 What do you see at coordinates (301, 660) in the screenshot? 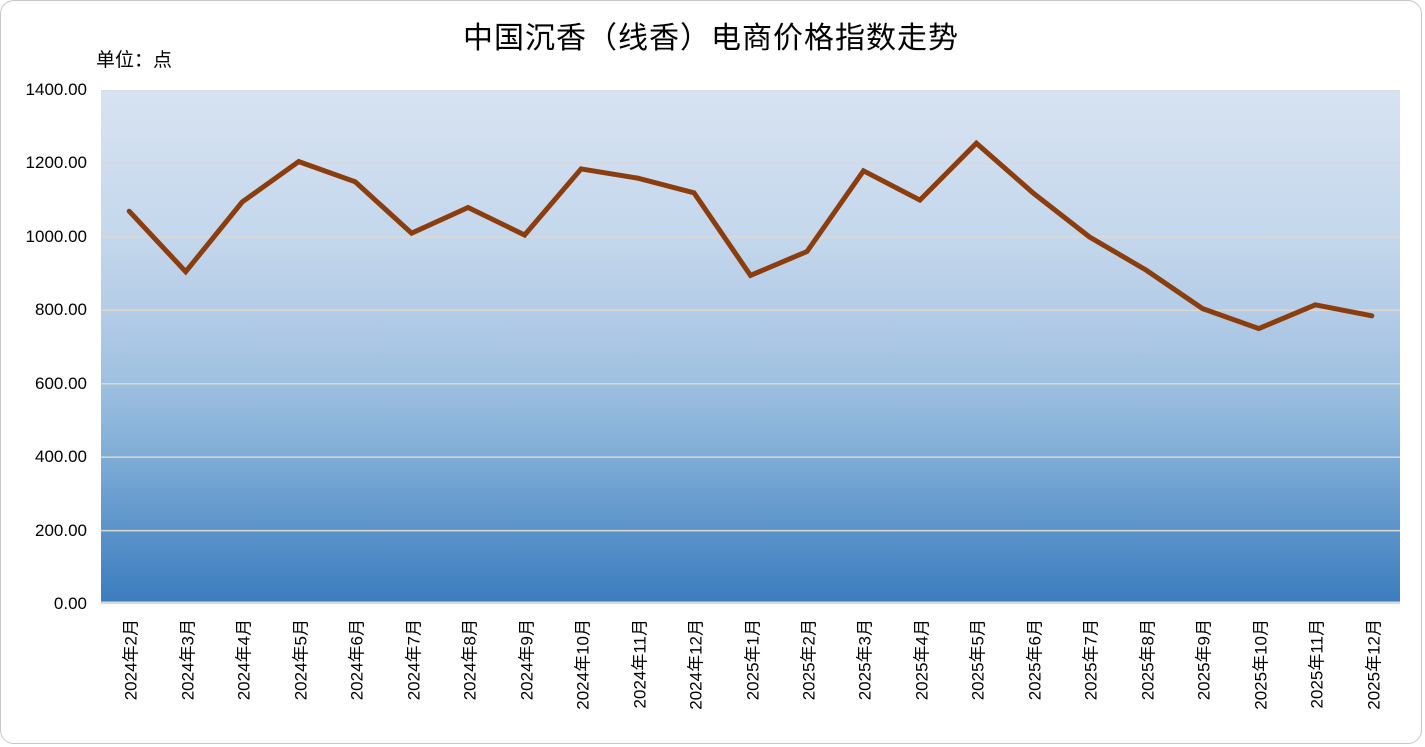
I see `x-axis-label: 2024年5月` at bounding box center [301, 660].